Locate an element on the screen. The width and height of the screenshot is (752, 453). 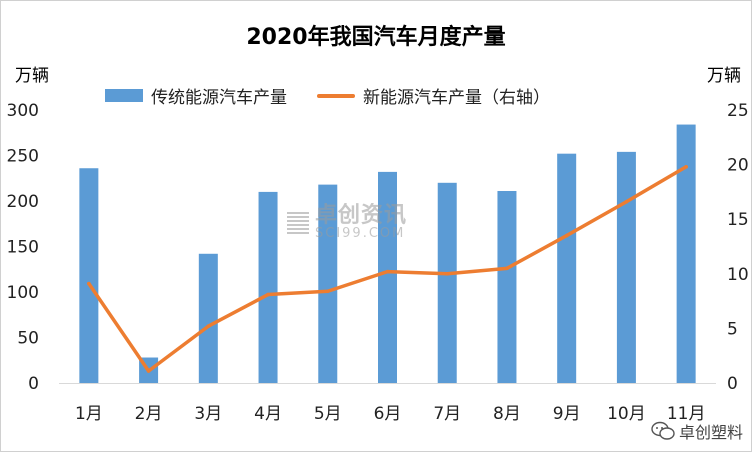
legend-swatch-line is located at coordinates (336, 95).